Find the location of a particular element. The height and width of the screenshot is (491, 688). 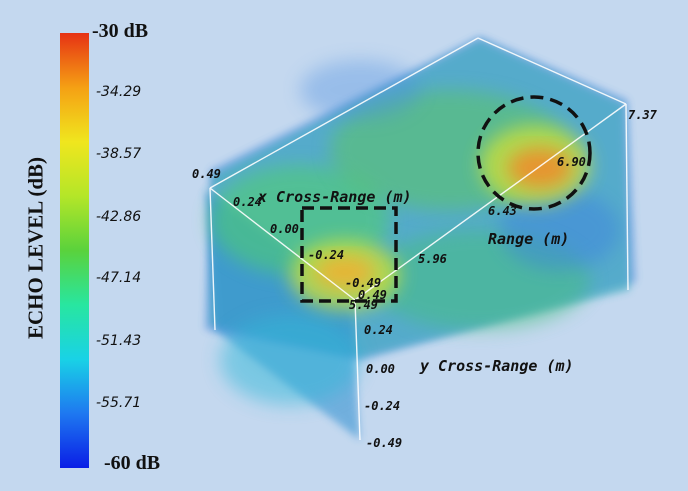

x-tick-label: 0.24 is located at coordinates (247, 202).